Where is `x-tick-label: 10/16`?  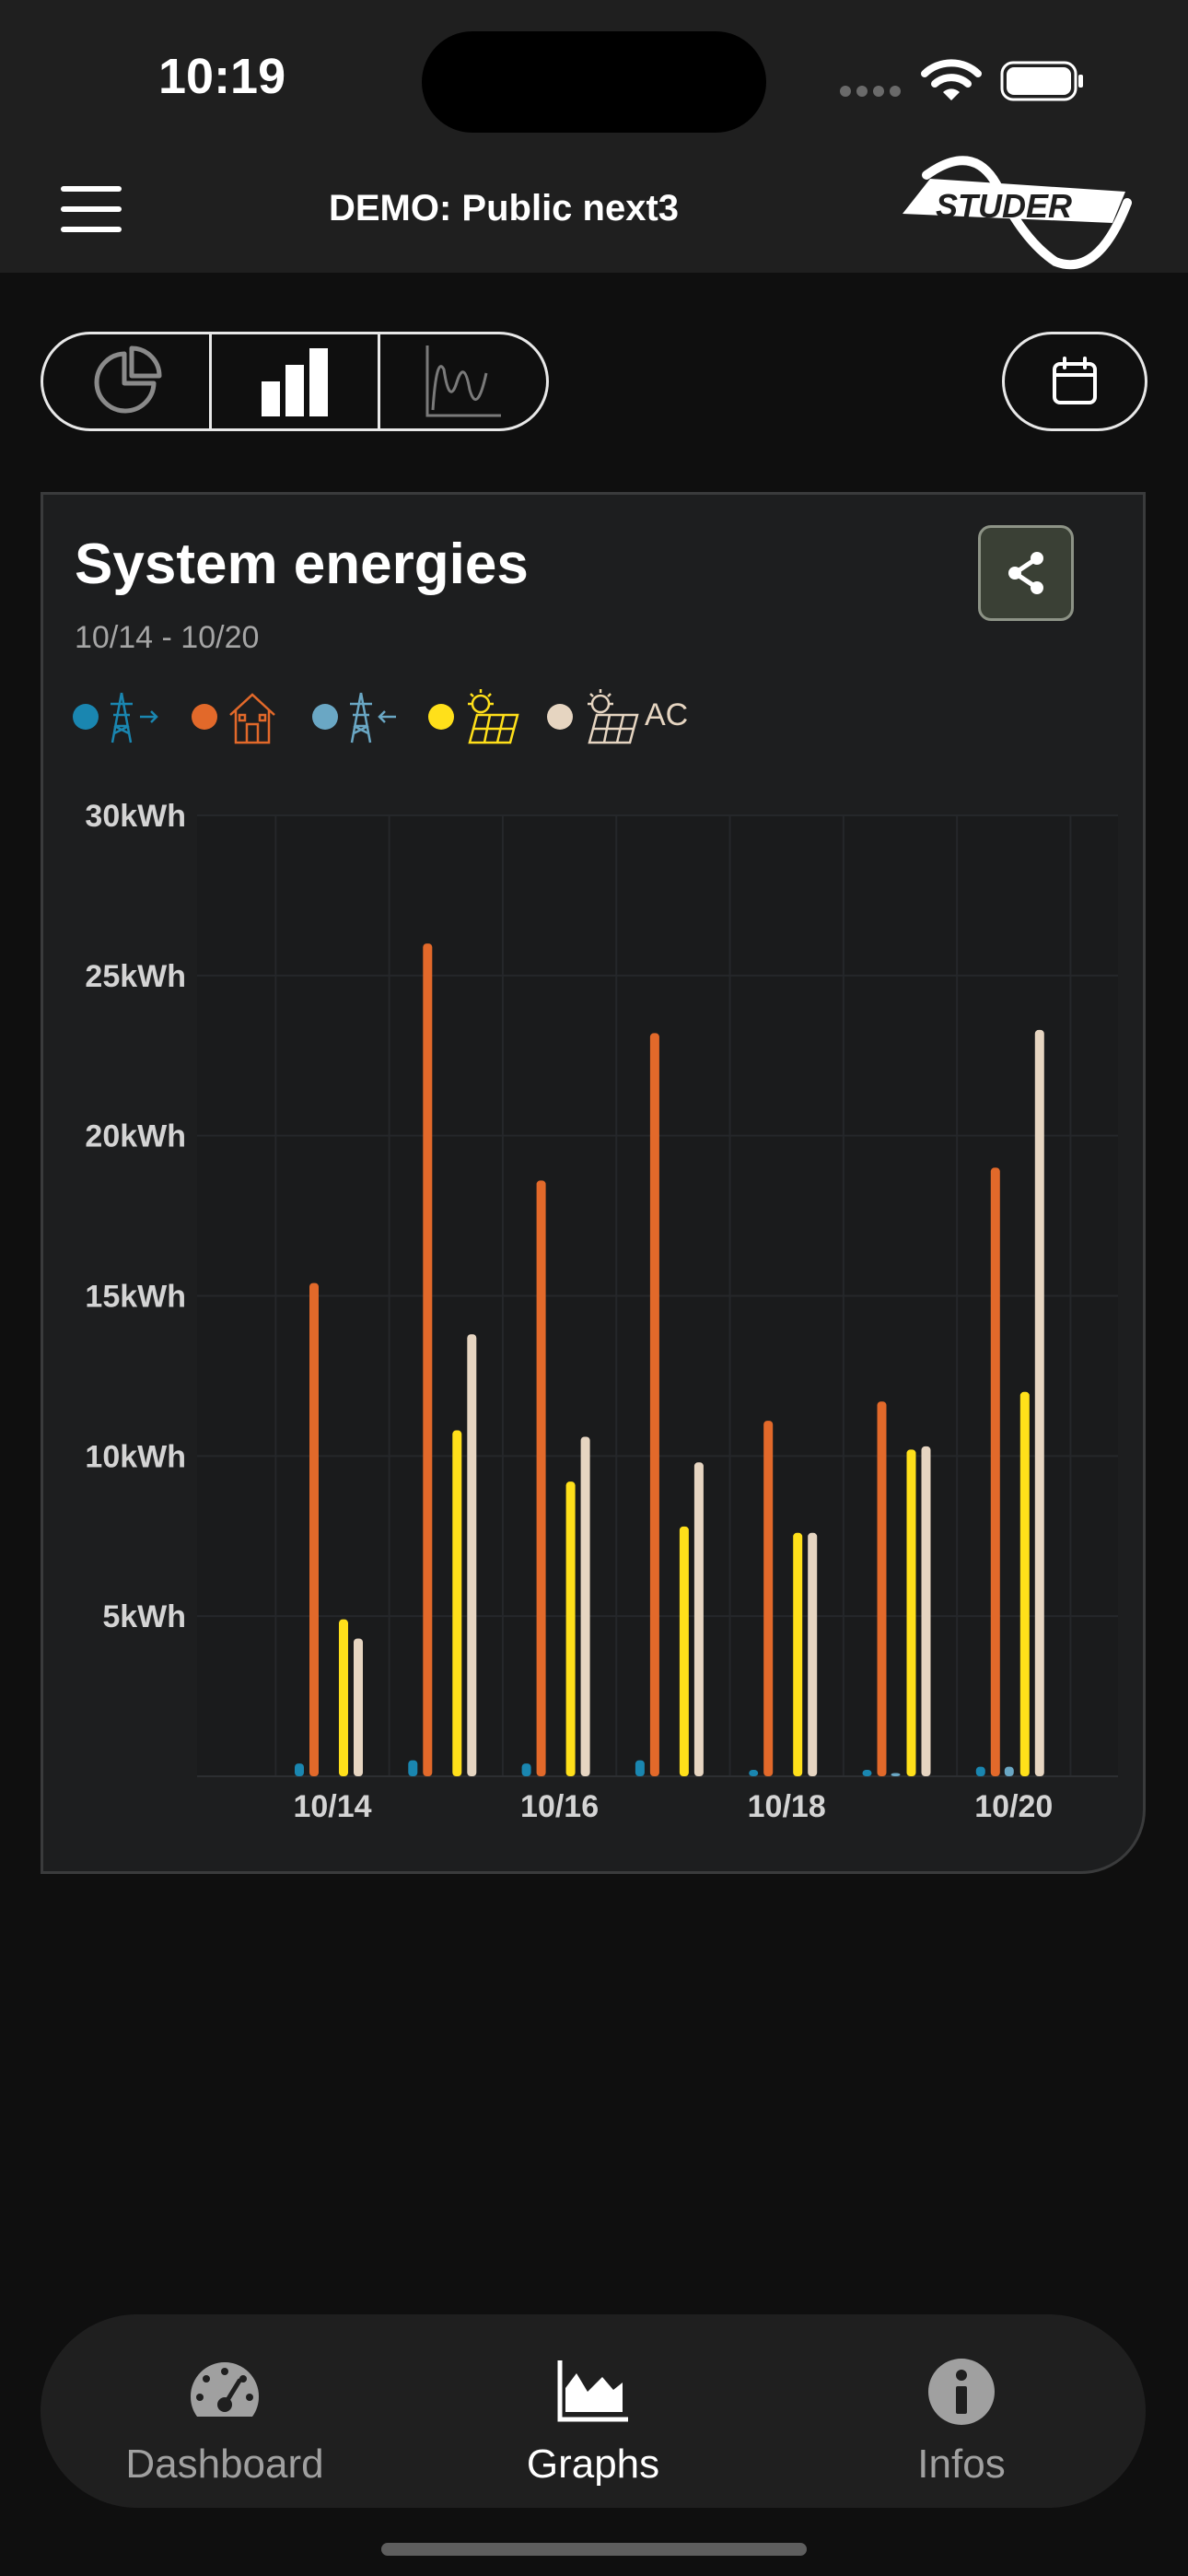
x-tick-label: 10/16 is located at coordinates (559, 1806).